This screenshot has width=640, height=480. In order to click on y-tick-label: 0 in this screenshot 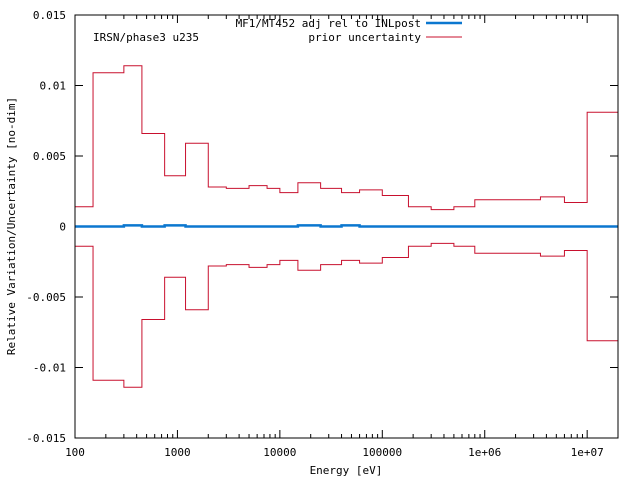, I will do `click(62, 227)`.